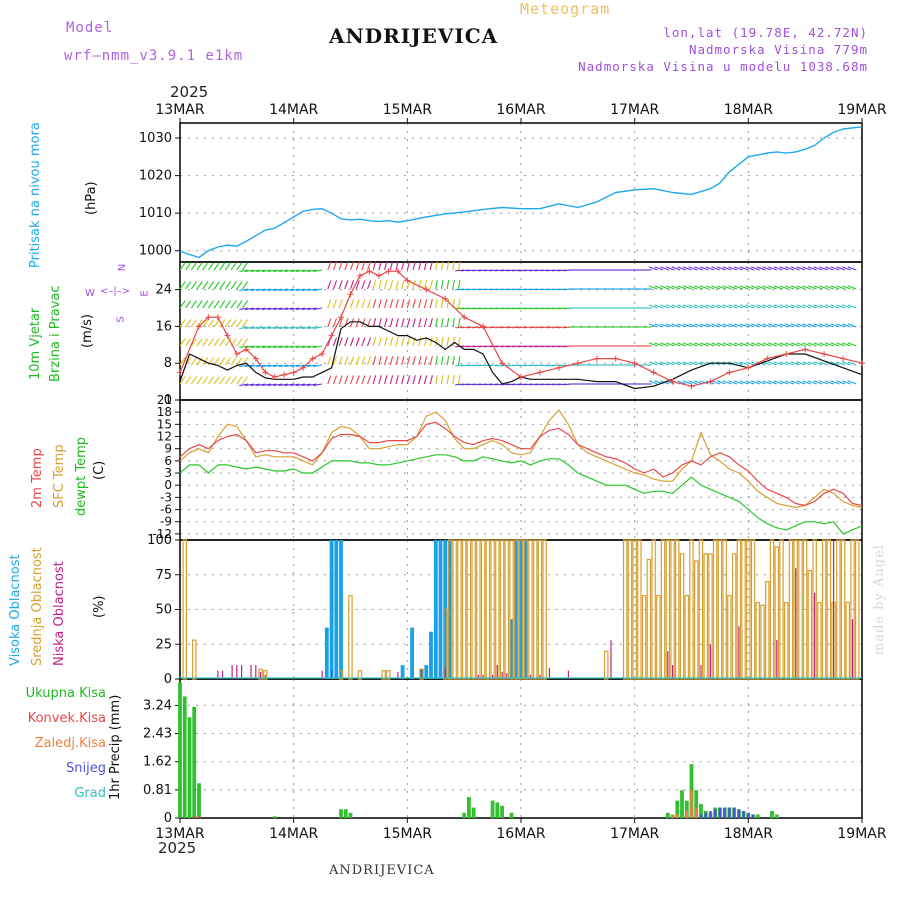  I want to click on date-label-top: 13MAR, so click(179, 110).